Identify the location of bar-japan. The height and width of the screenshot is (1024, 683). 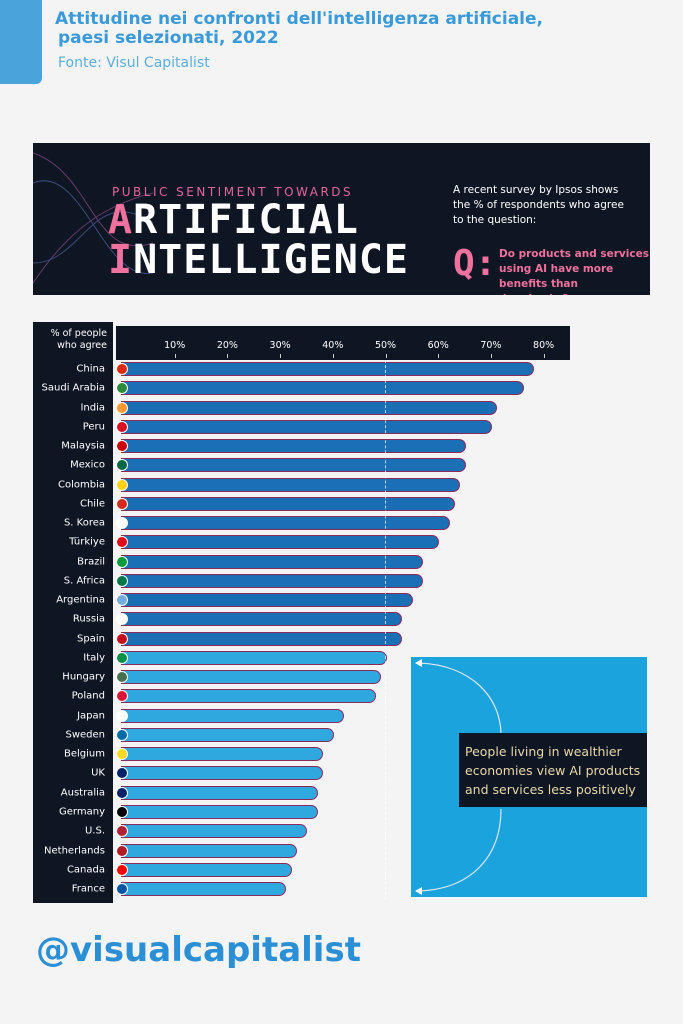
(233, 715).